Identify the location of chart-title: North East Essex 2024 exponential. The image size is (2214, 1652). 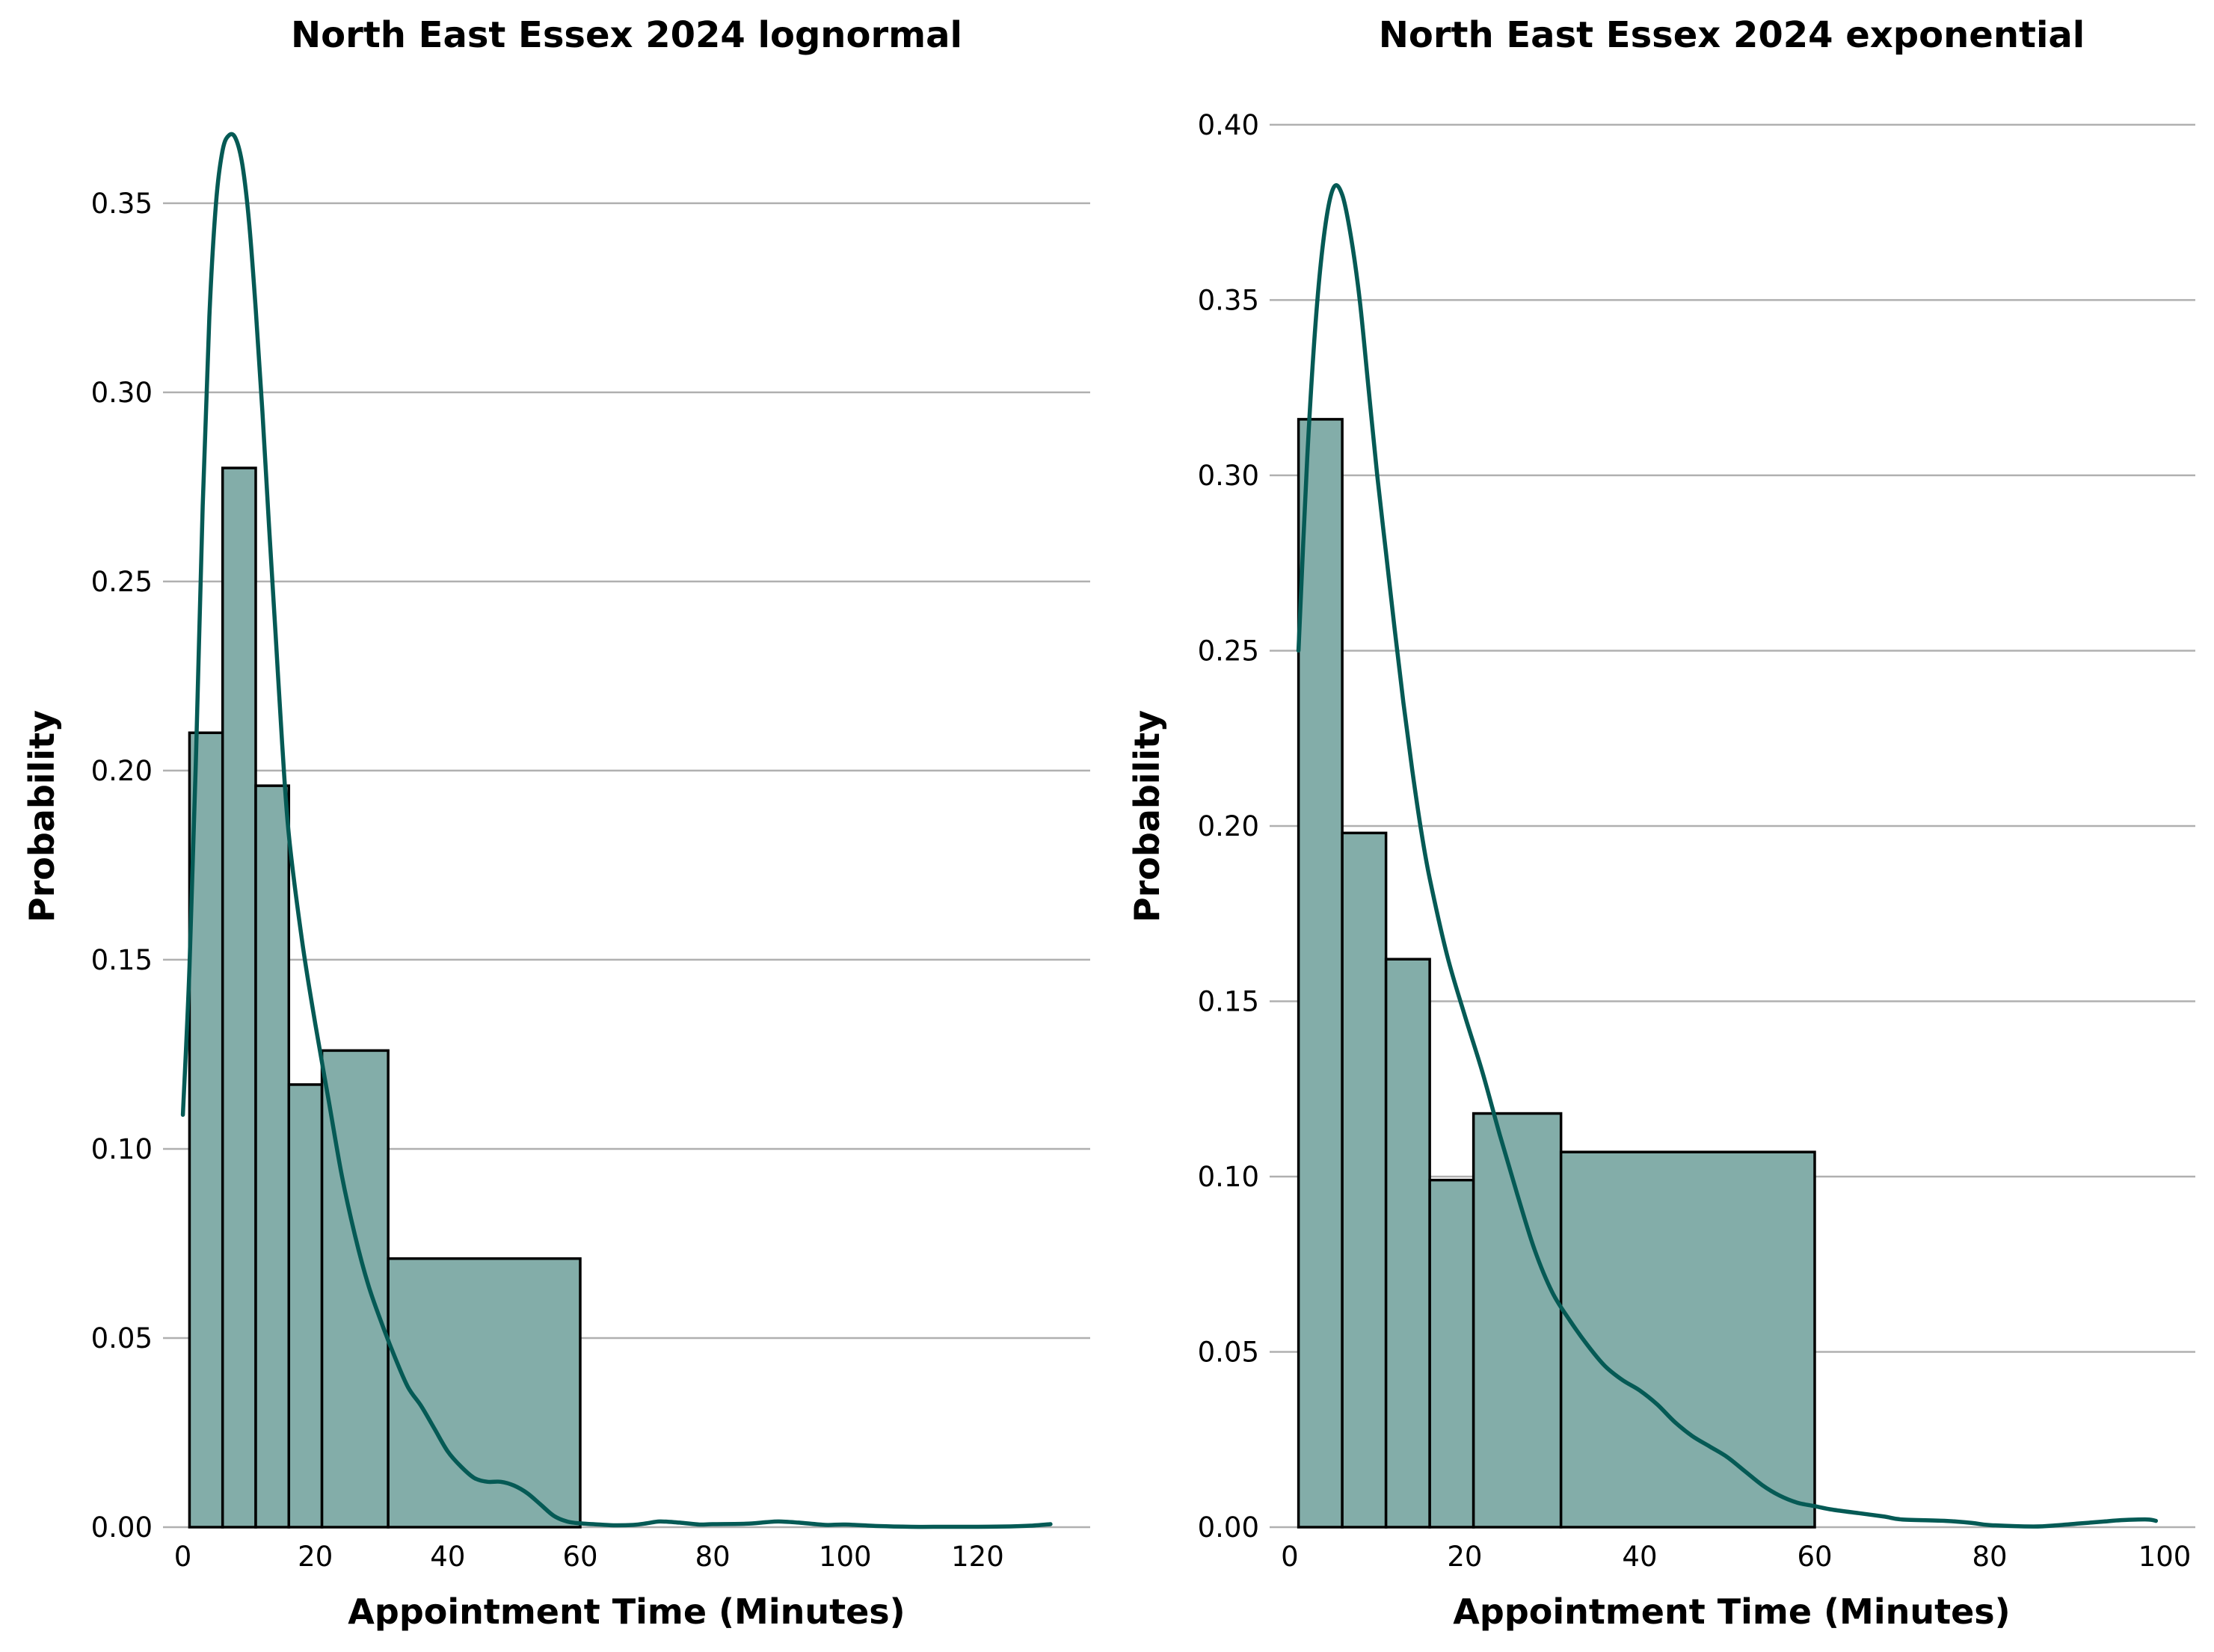
(1732, 35).